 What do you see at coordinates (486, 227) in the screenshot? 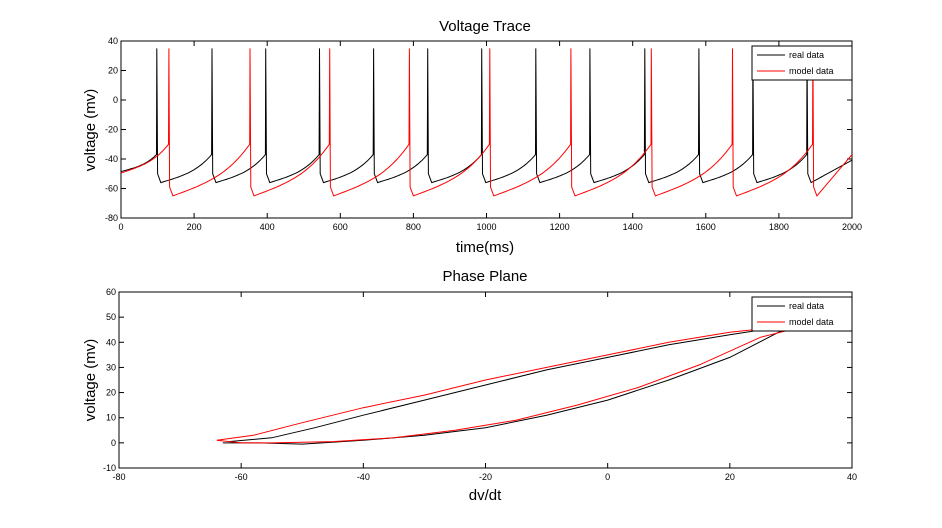
I see `x-tick-label: 1000` at bounding box center [486, 227].